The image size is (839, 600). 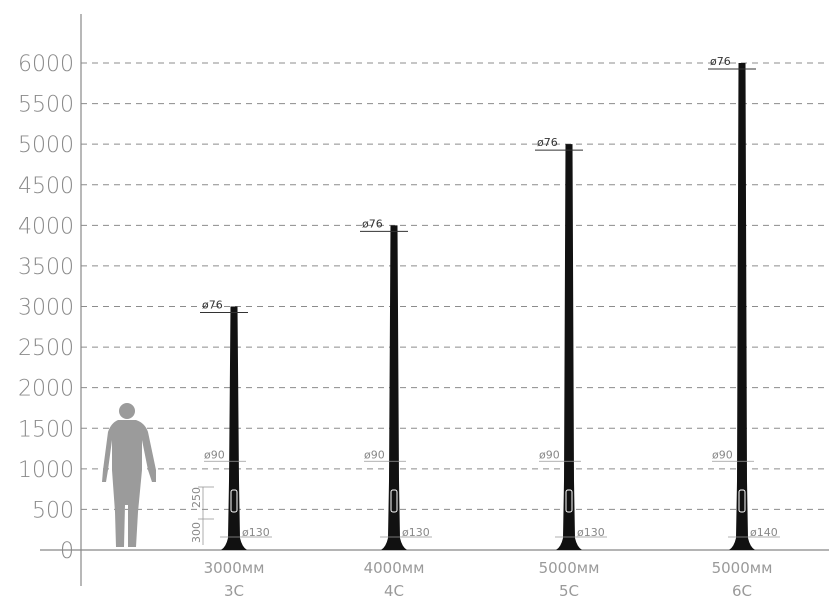 I want to click on pole-1: ø76 ø90 ø130 3000мм 3С, so click(x=236, y=449).